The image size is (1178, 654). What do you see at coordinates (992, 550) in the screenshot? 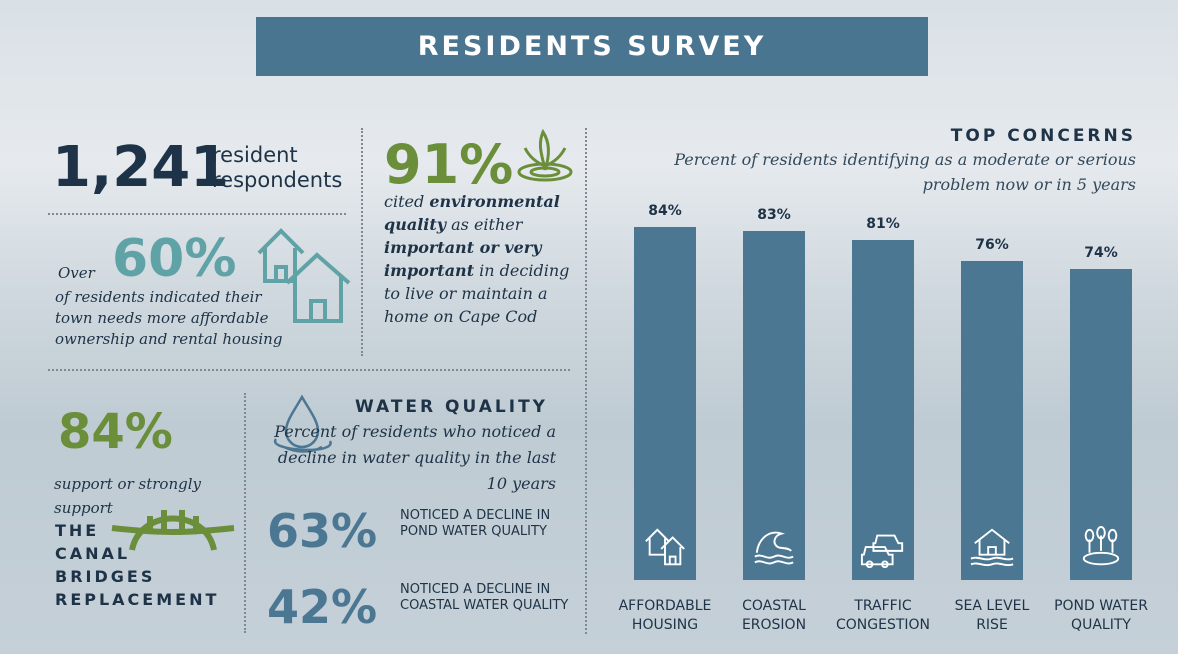
I see `flooded-house-icon` at bounding box center [992, 550].